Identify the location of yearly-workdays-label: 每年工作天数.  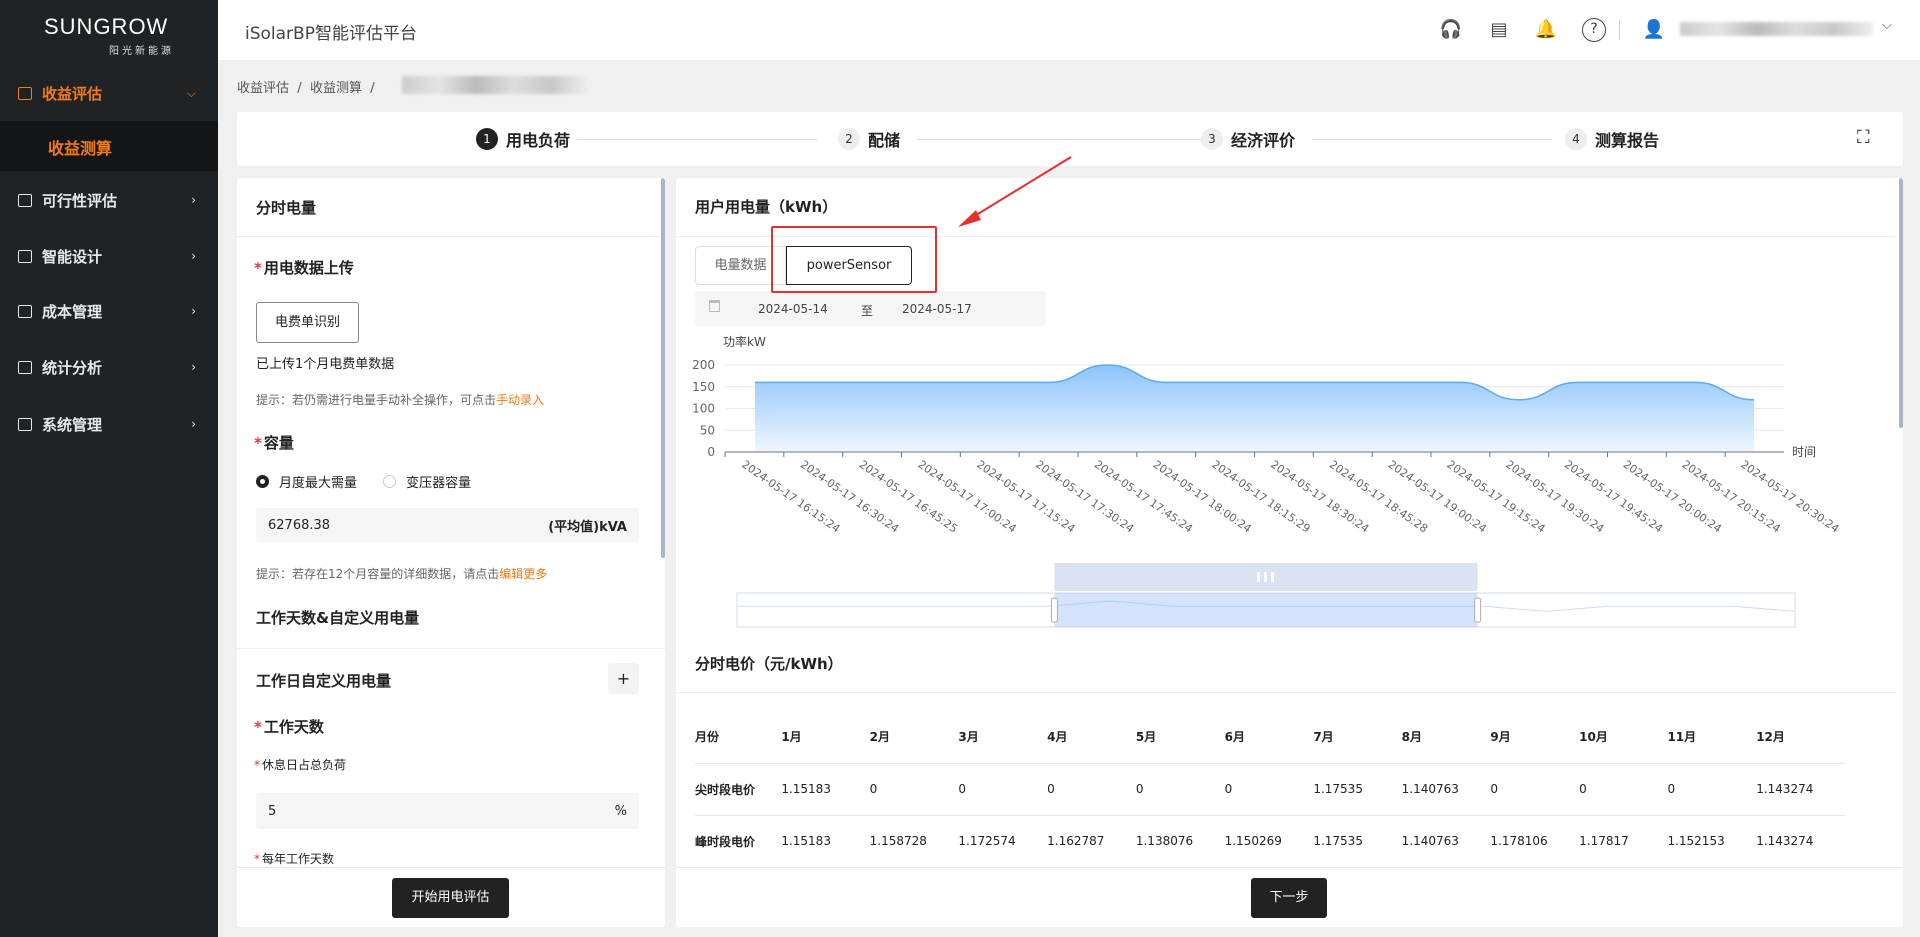
(294, 858).